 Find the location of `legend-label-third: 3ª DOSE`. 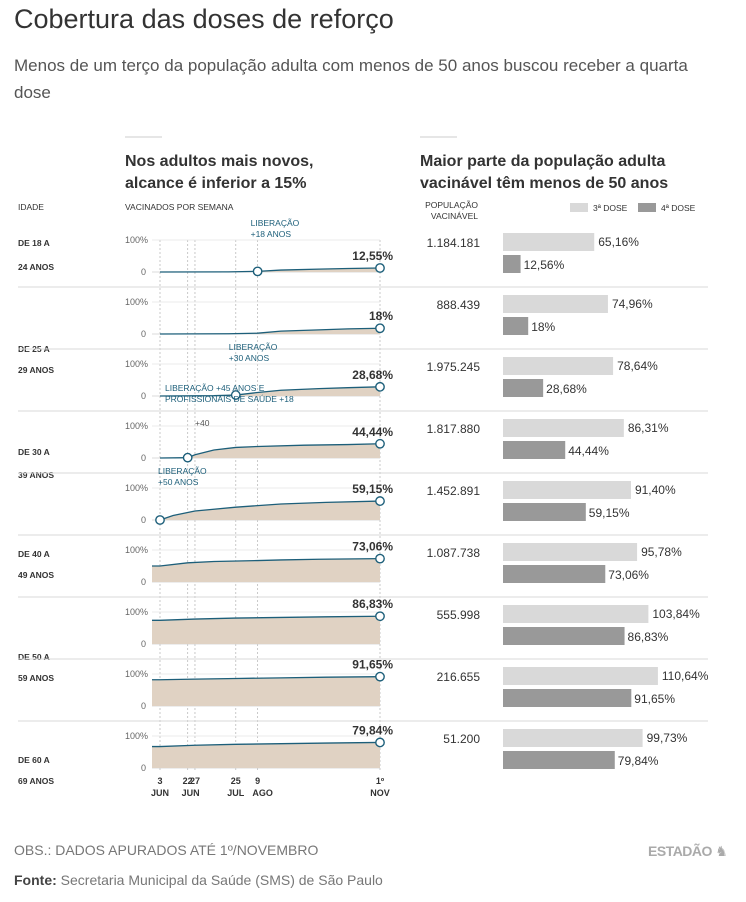

legend-label-third: 3ª DOSE is located at coordinates (610, 208).